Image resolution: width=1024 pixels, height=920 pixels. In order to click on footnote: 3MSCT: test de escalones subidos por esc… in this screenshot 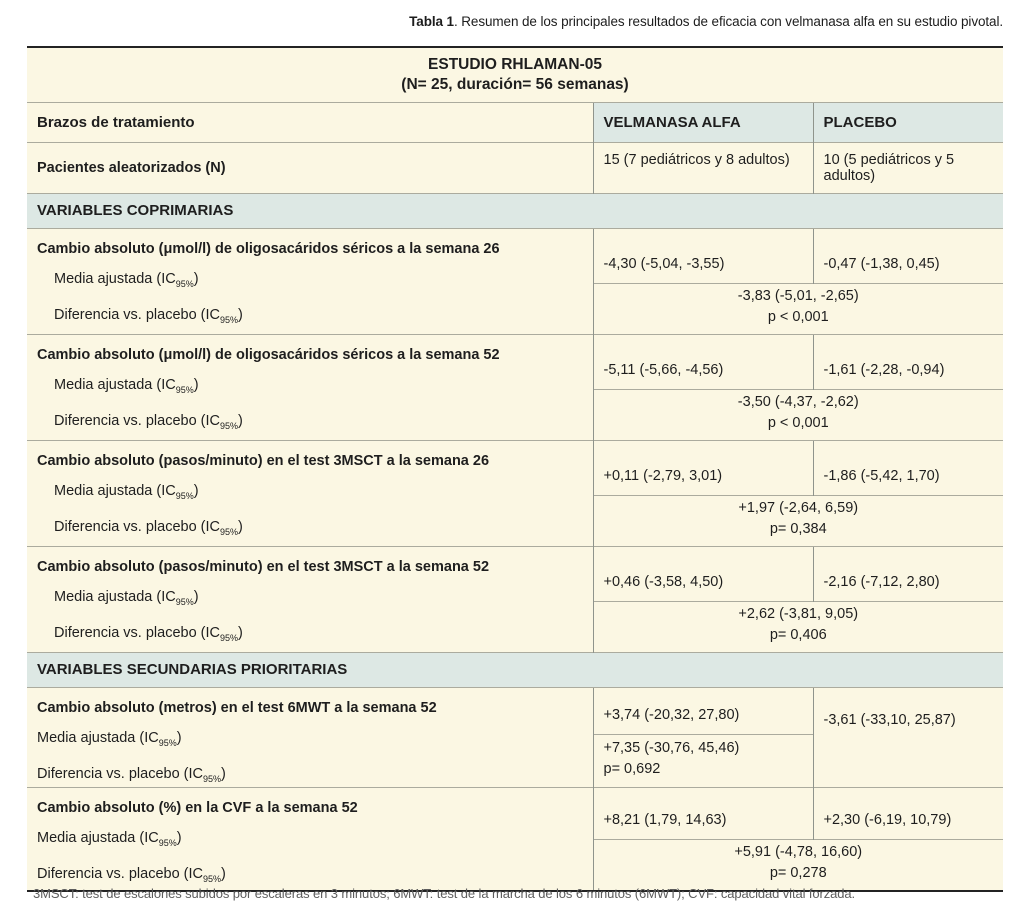, I will do `click(444, 893)`.